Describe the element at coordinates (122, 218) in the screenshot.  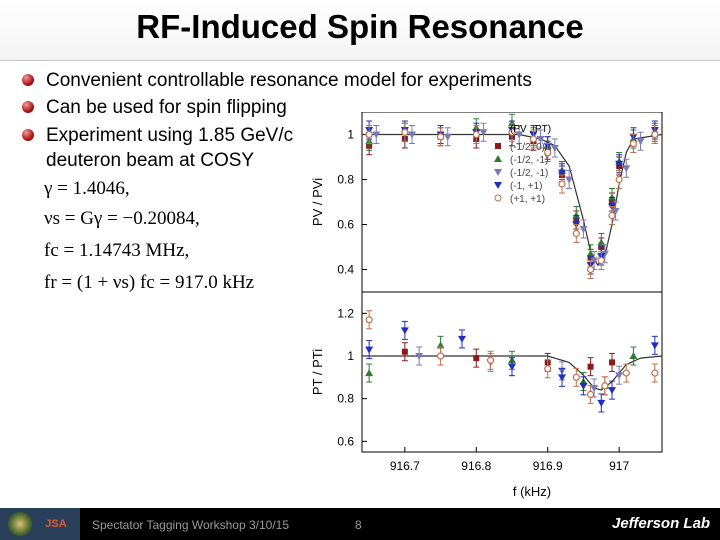
I see `equation-spin-tune: νs = Gγ = −0.20084,` at that location.